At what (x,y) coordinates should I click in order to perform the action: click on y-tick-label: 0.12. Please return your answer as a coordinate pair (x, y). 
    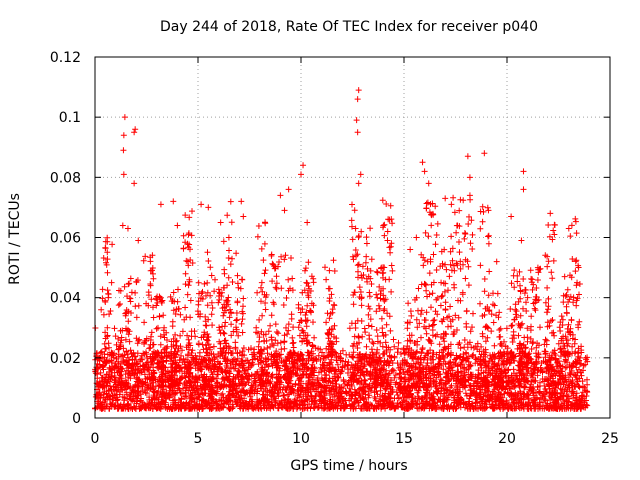
    Looking at the image, I should click on (65, 58).